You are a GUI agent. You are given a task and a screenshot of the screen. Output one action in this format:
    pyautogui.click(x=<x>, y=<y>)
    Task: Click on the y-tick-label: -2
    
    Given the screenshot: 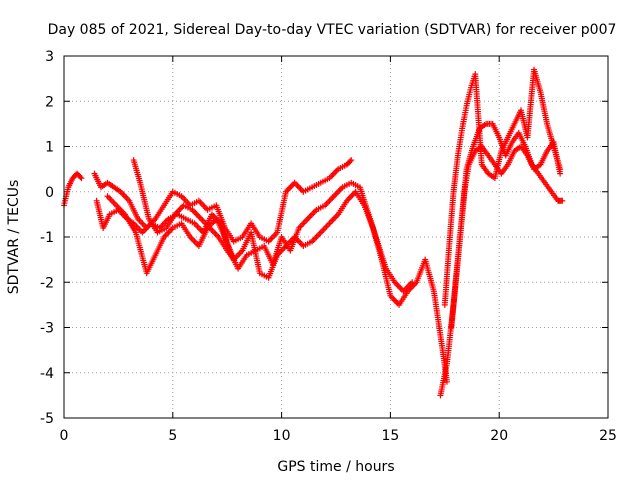 What is the action you would take?
    pyautogui.click(x=47, y=283)
    